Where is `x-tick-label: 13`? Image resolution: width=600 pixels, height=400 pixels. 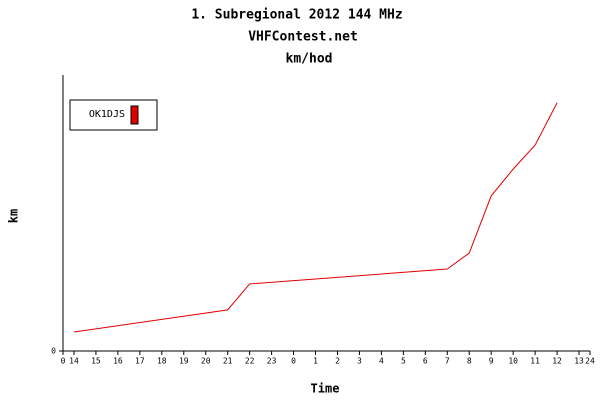
x-tick-label: 13 is located at coordinates (579, 361).